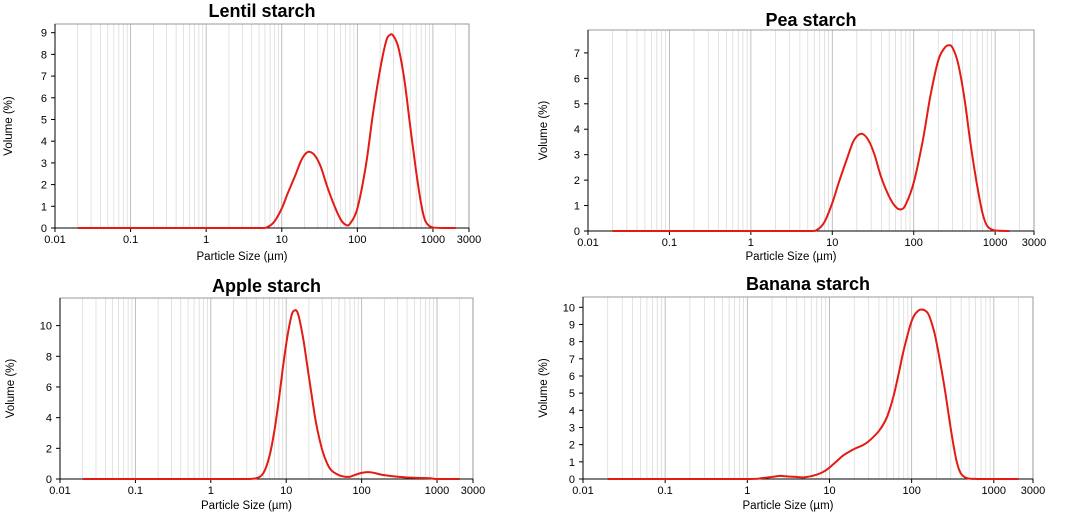 The image size is (1065, 514). Describe the element at coordinates (808, 284) in the screenshot. I see `chart-title: Banana starch` at that location.